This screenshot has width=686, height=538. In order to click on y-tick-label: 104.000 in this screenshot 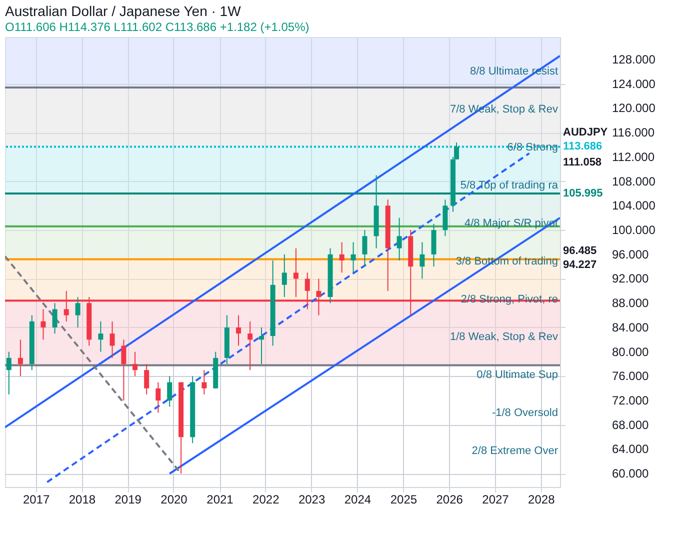, I will do `click(634, 205)`.